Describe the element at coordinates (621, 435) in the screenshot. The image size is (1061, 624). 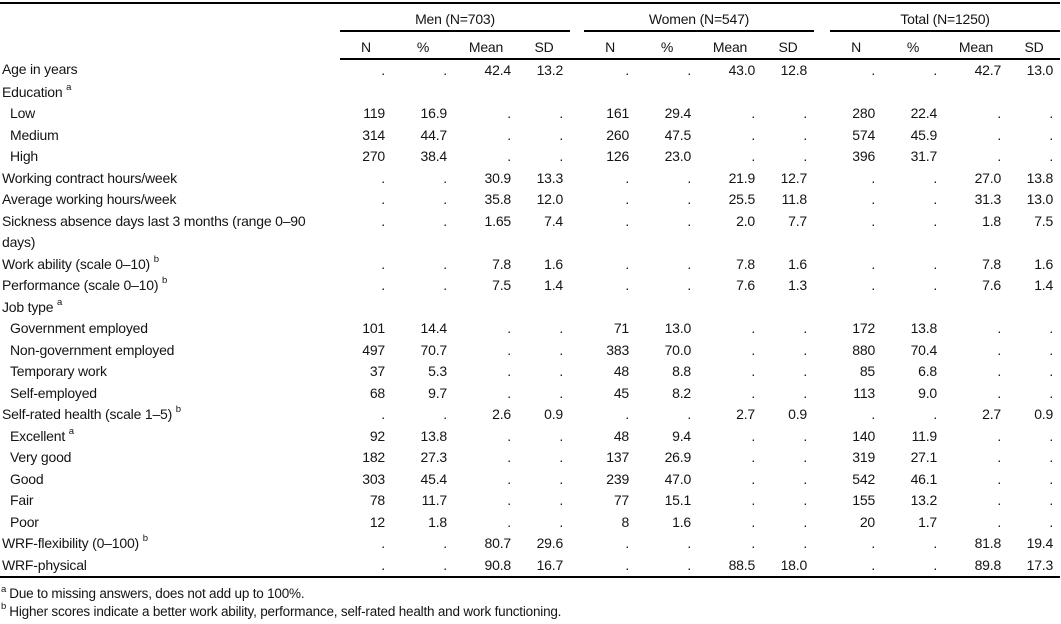
I see `data-cell: 48` at that location.